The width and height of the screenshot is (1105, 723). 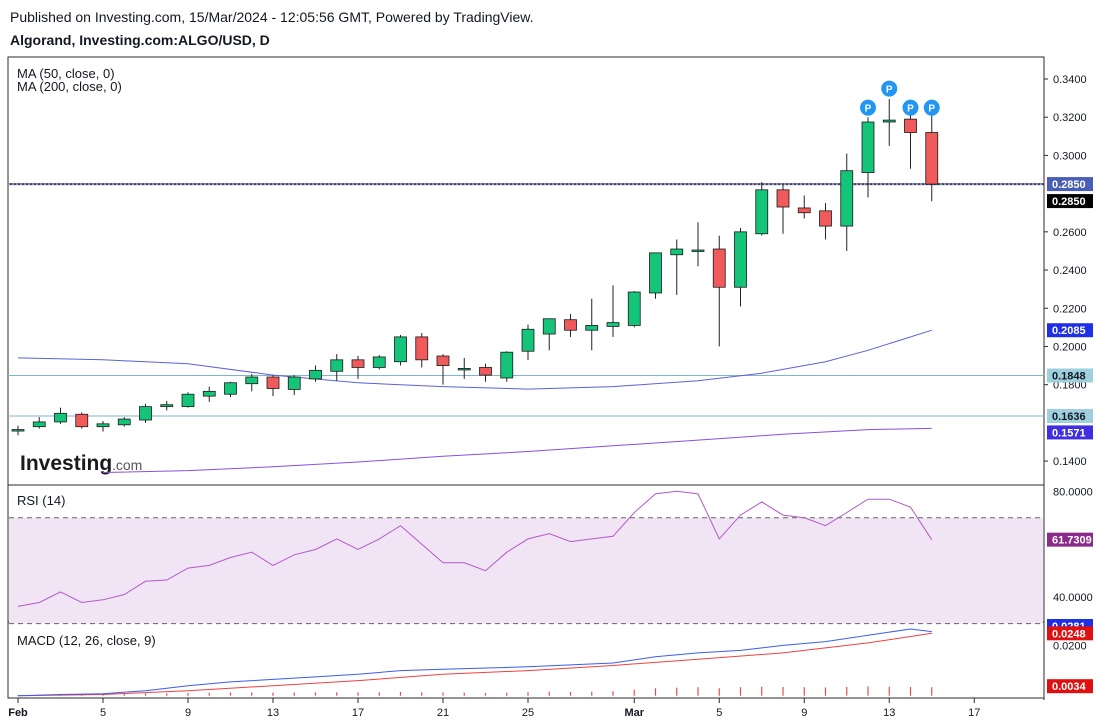 I want to click on rsi-tick-label: 80.0000, so click(x=1073, y=492).